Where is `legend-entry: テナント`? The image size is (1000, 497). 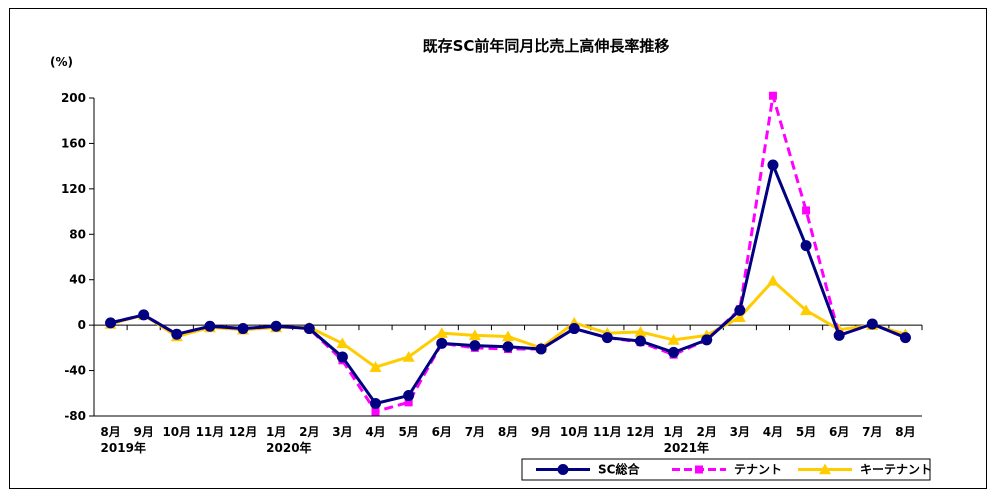 legend-entry: テナント is located at coordinates (727, 470).